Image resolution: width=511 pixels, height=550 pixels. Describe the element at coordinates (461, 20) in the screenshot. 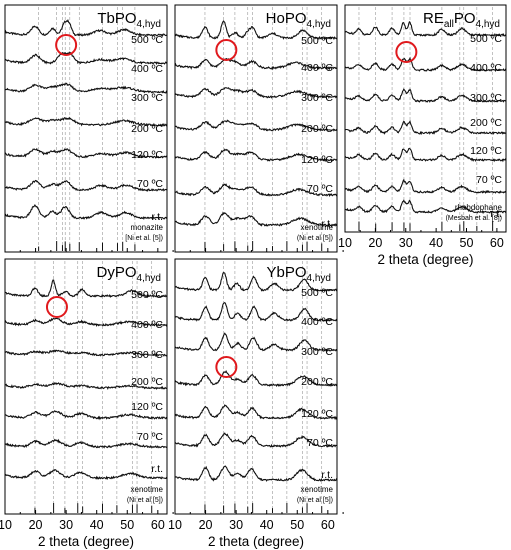

I see `panel-title: REallPO4,hyd` at that location.